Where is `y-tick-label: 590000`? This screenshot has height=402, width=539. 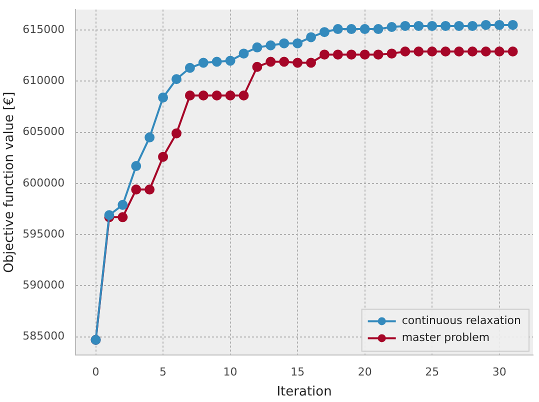 y-tick-label: 590000 is located at coordinates (43, 285).